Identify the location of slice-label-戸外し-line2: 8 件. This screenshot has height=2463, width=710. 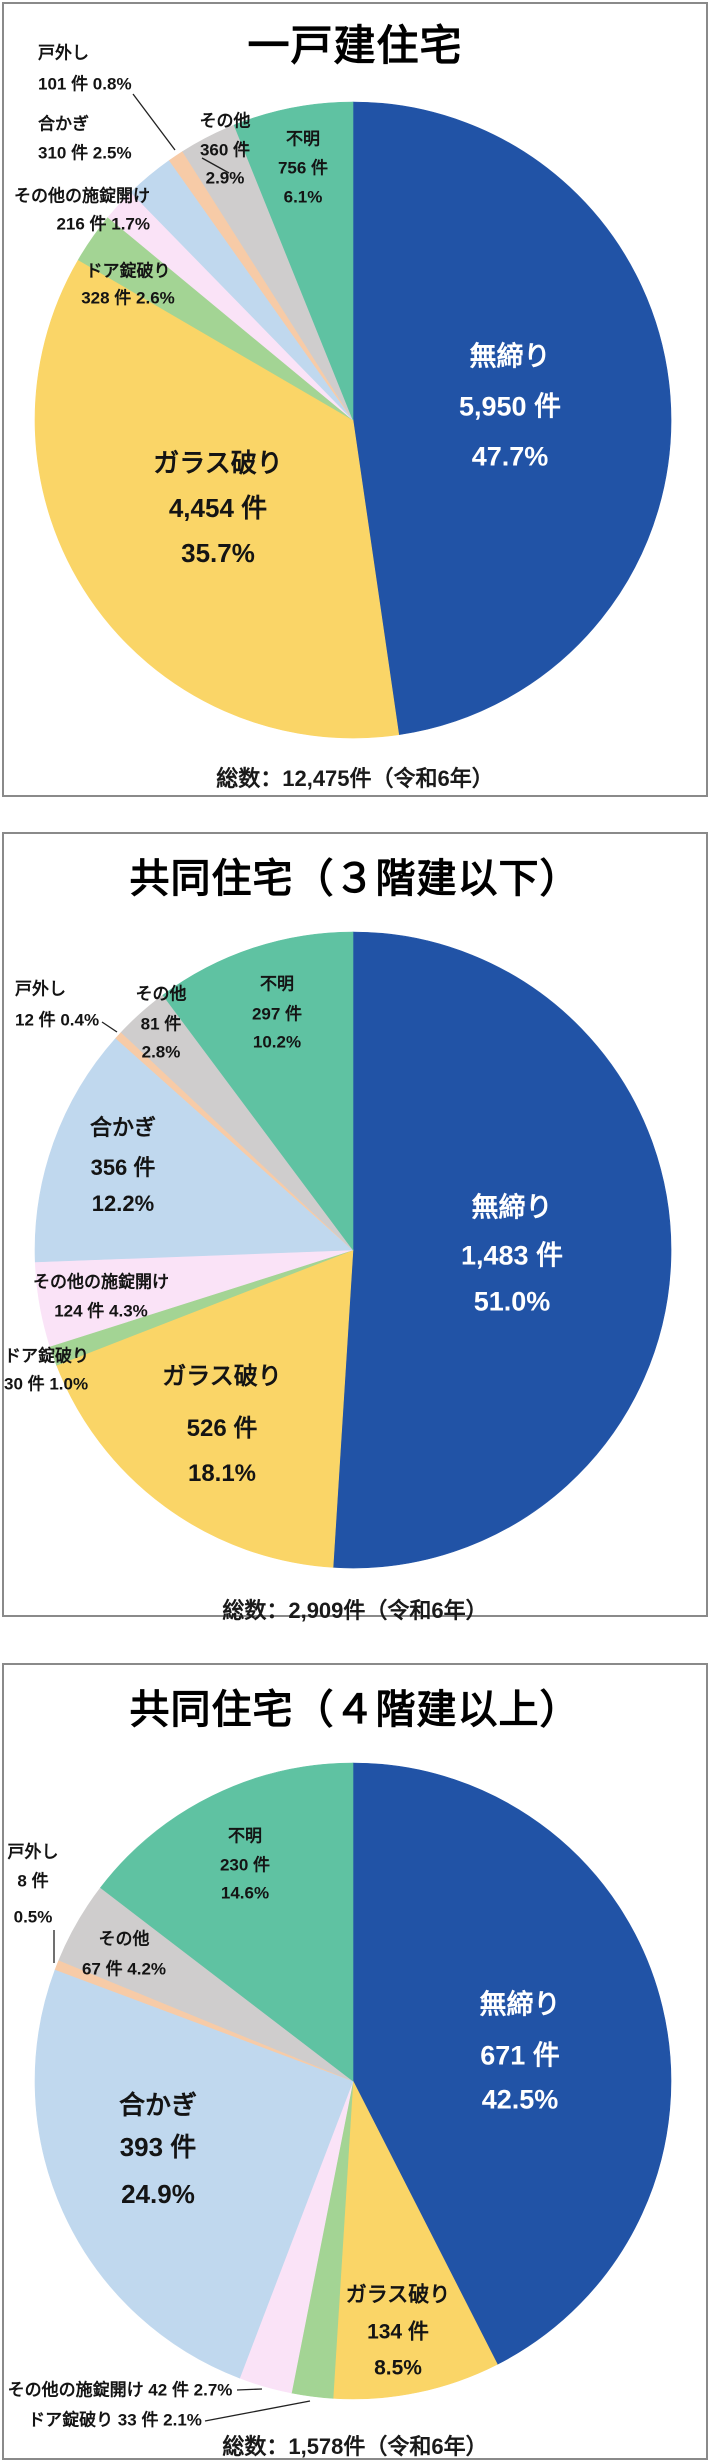
(33, 1881).